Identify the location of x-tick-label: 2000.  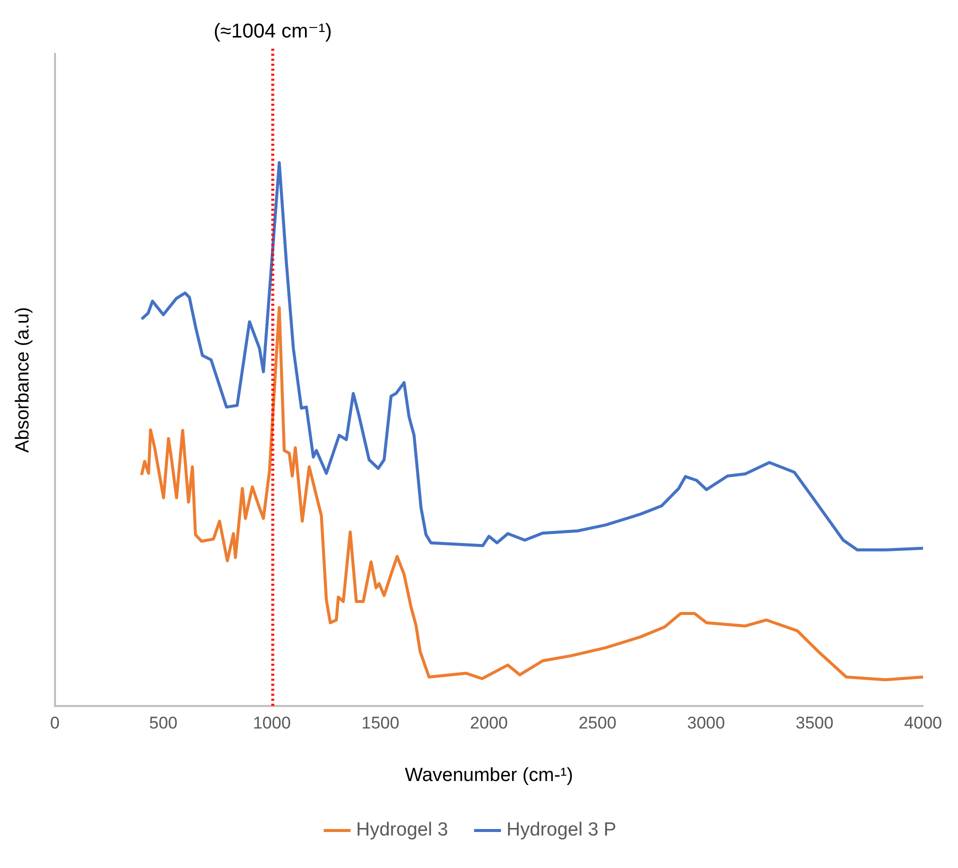
(489, 723).